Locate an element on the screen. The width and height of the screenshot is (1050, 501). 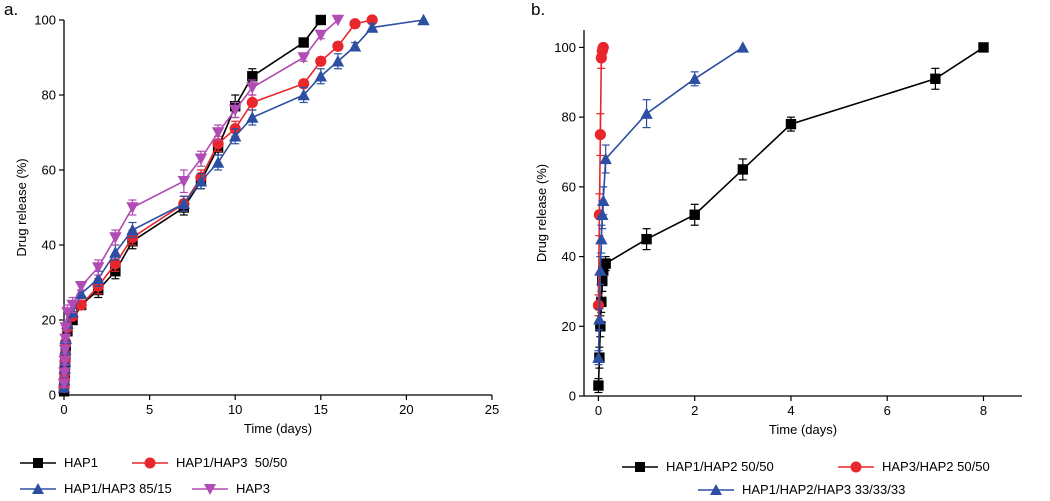
legend-swatch-hap3-hap2 is located at coordinates (856, 466).